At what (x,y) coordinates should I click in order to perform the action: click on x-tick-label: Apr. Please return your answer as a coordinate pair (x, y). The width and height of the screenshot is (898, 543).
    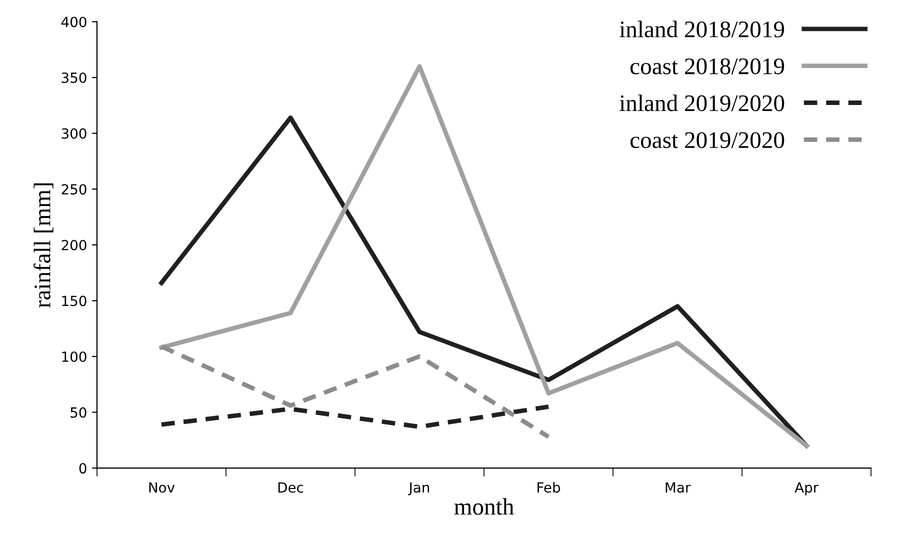
    Looking at the image, I should click on (806, 489).